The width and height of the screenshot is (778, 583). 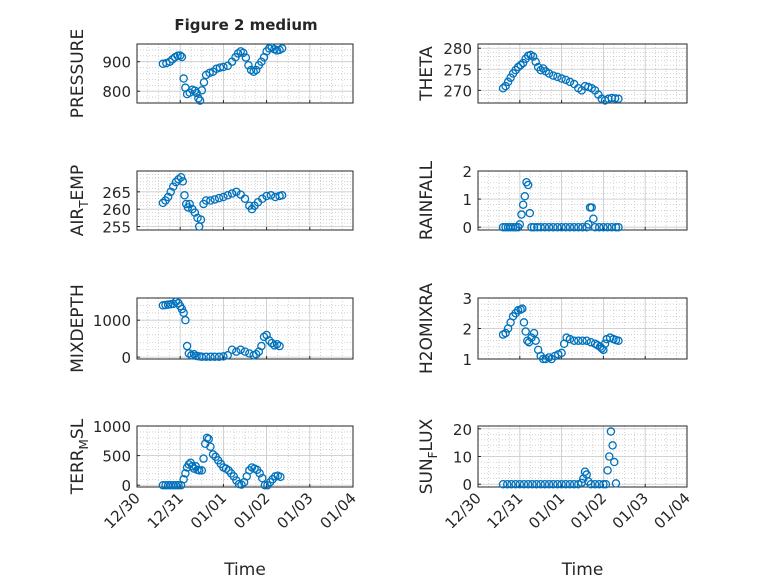 What do you see at coordinates (428, 456) in the screenshot?
I see `y-axis-label: SUNFLUX` at bounding box center [428, 456].